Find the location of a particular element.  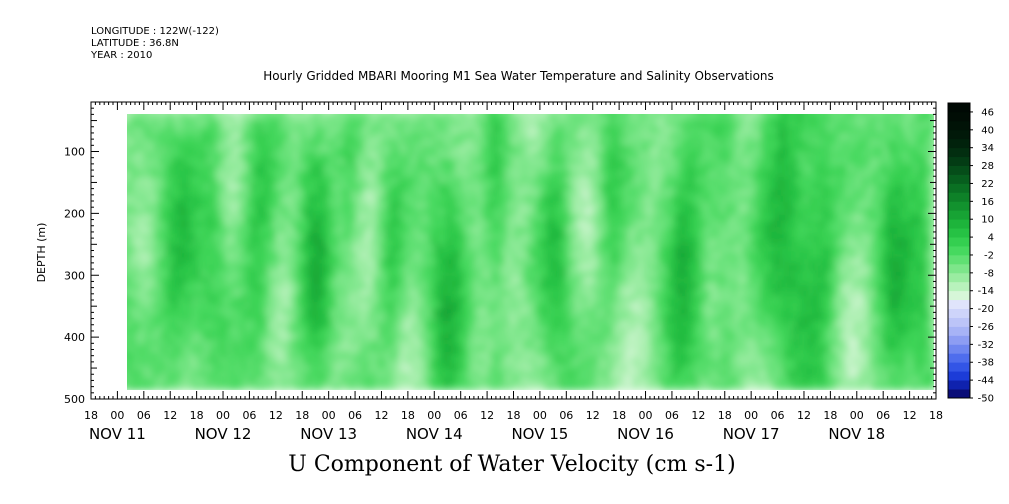

x-day-label: NOV 14 is located at coordinates (434, 434).